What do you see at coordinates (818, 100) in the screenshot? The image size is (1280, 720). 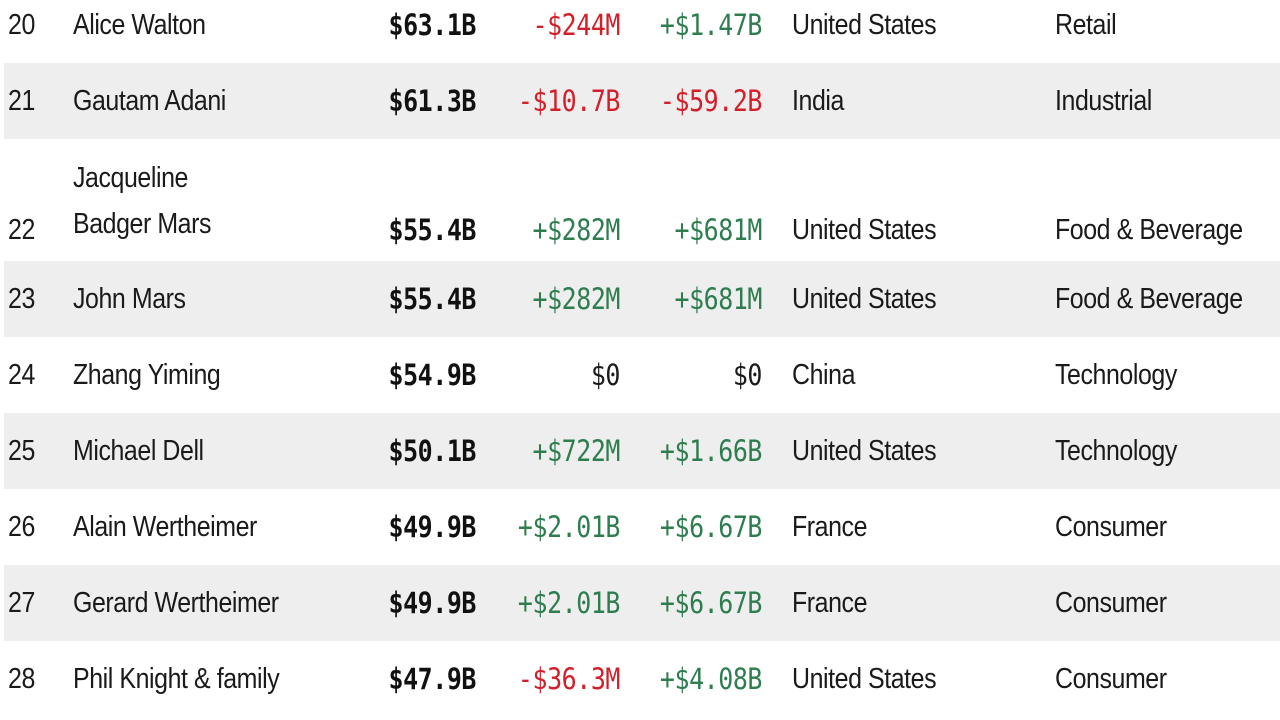 I see `country-cell: India` at bounding box center [818, 100].